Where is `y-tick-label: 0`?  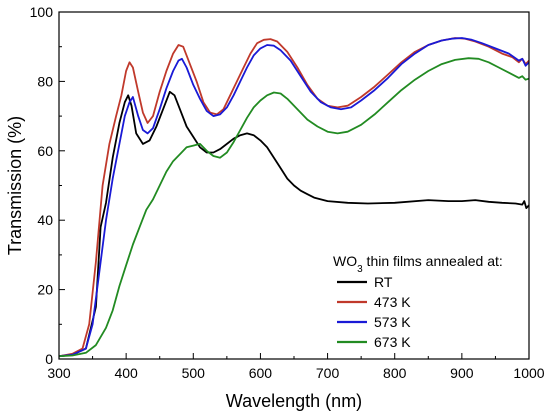
y-tick-label: 0 is located at coordinates (49, 359).